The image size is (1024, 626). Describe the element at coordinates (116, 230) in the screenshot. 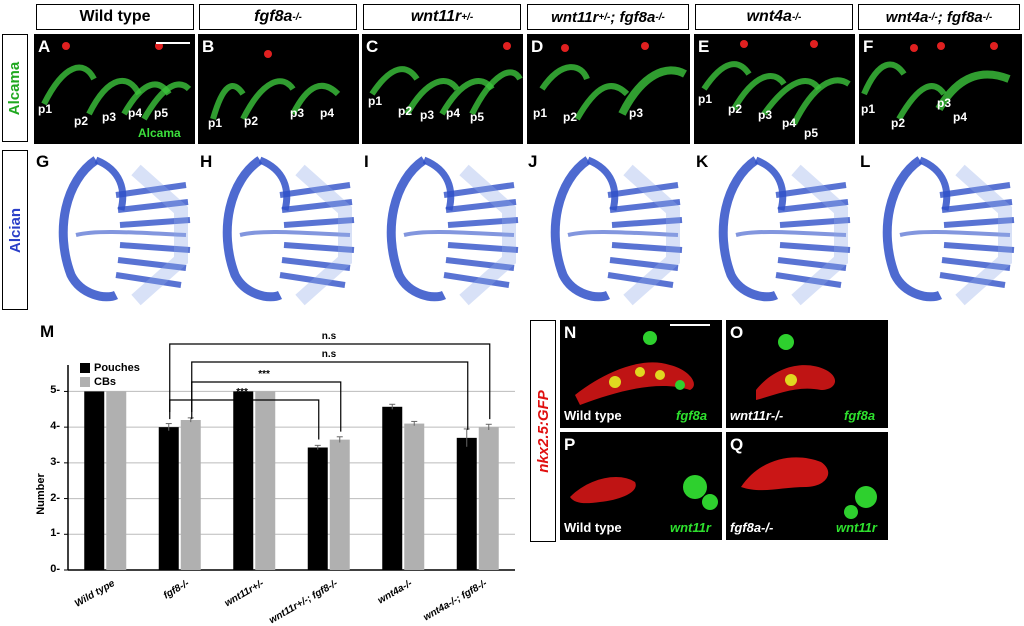

I see `panel-g: G` at that location.